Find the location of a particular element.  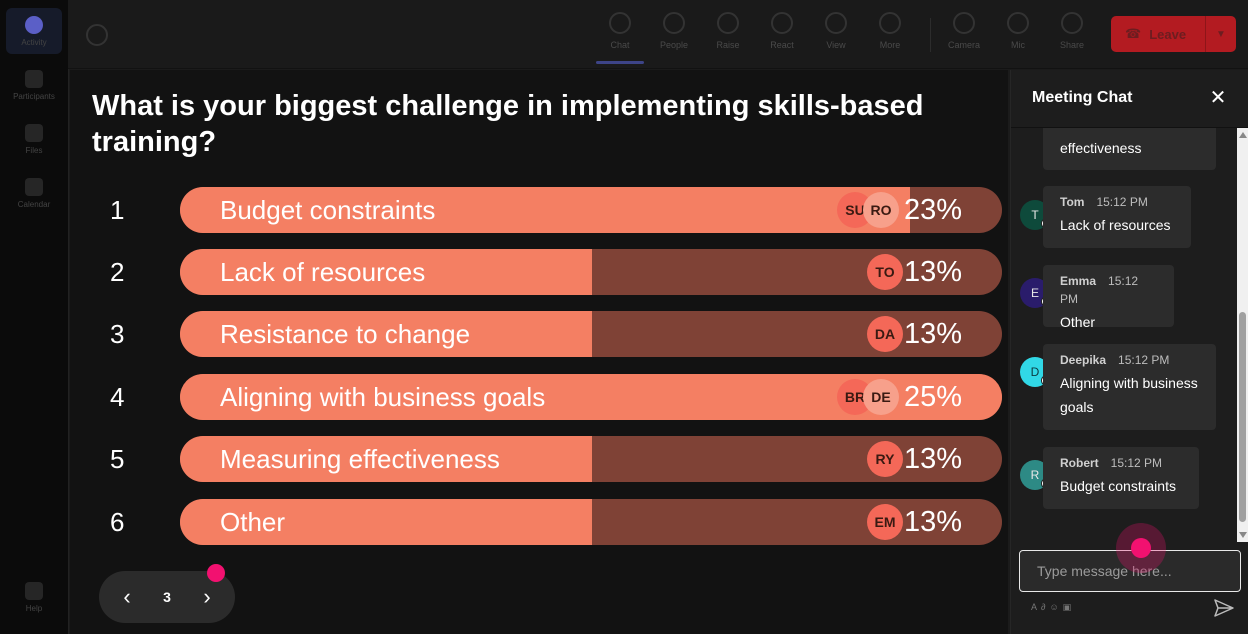

sender-name: Emma is located at coordinates (1078, 281).